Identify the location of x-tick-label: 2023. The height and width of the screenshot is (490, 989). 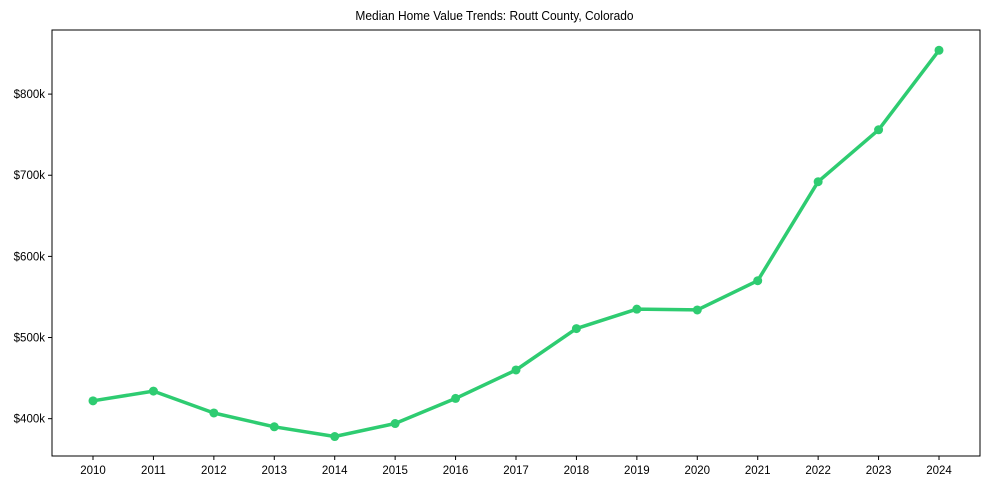
(879, 471).